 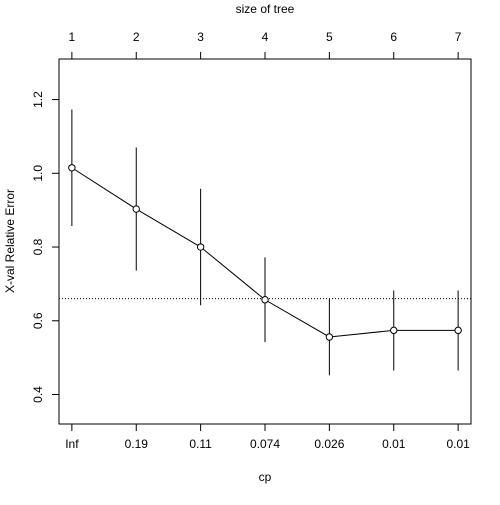 What do you see at coordinates (72, 444) in the screenshot?
I see `bottom-tick-label: Inf` at bounding box center [72, 444].